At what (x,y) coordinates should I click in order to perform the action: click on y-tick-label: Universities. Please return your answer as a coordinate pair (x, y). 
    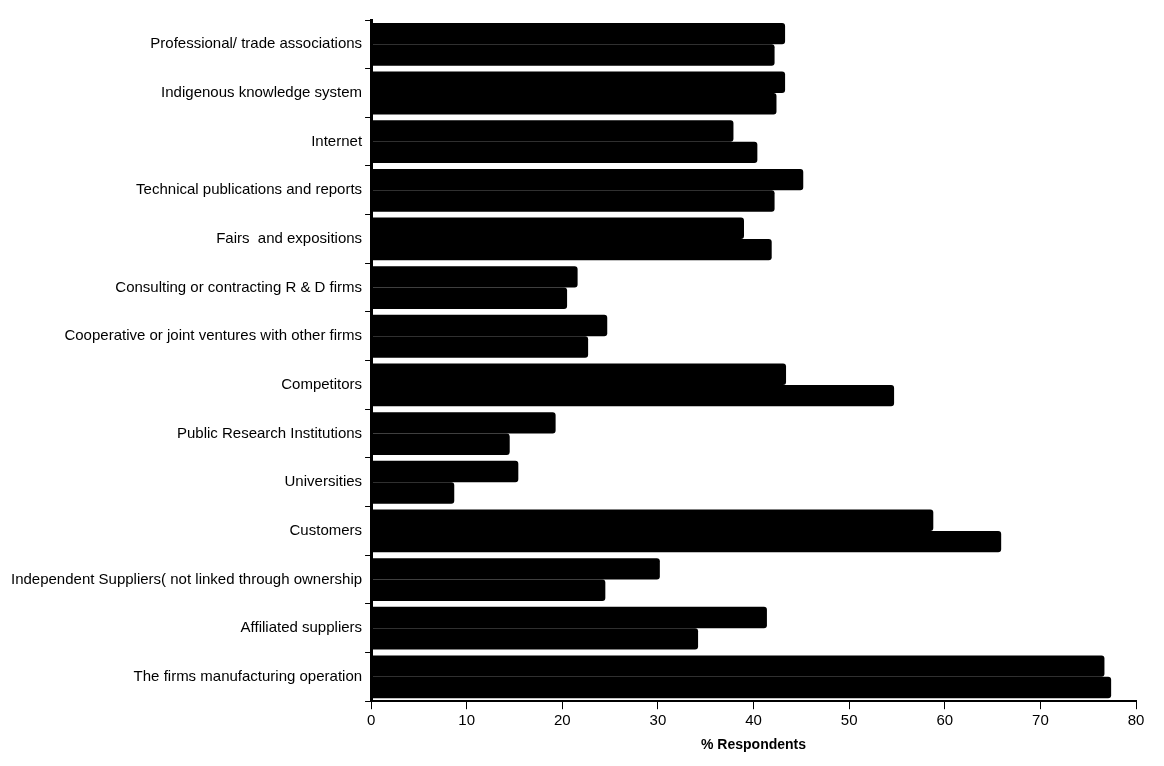
    Looking at the image, I should click on (323, 481).